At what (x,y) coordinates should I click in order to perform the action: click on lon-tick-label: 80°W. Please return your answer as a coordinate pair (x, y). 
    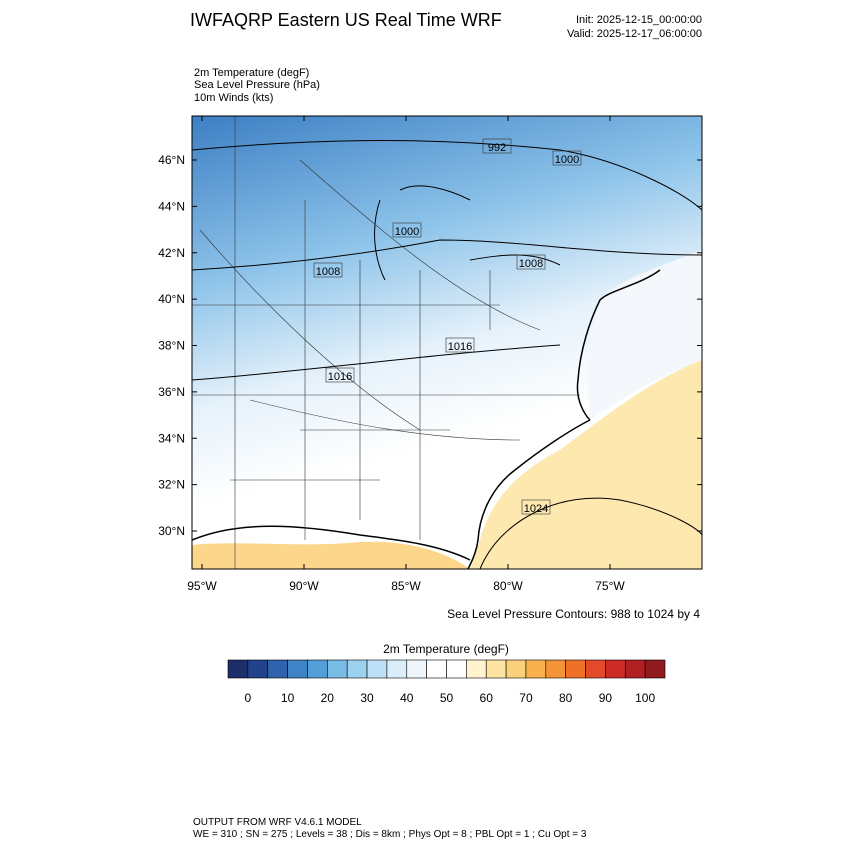
    Looking at the image, I should click on (508, 586).